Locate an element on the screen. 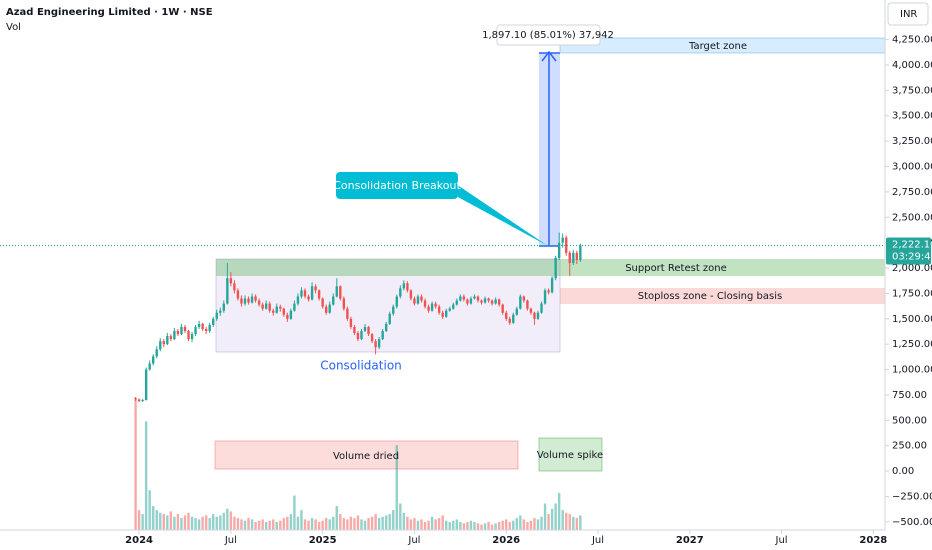 The width and height of the screenshot is (932, 550). y-tick-label: −250.00 is located at coordinates (912, 496).